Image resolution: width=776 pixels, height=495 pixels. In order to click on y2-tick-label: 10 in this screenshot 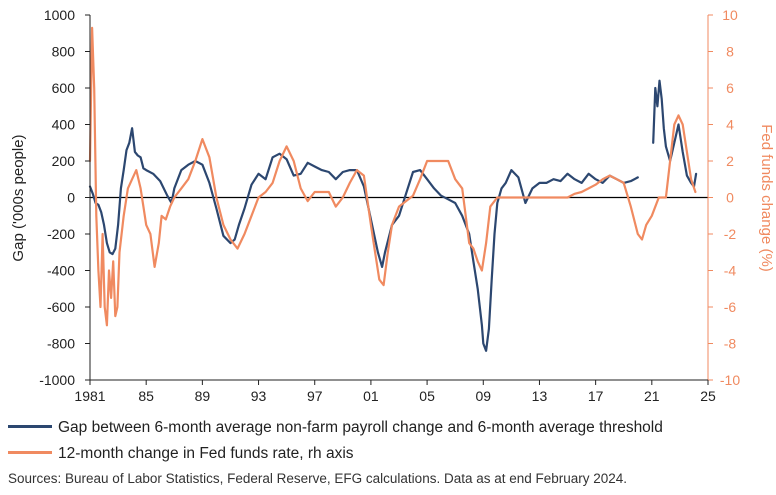, I will do `click(730, 15)`.